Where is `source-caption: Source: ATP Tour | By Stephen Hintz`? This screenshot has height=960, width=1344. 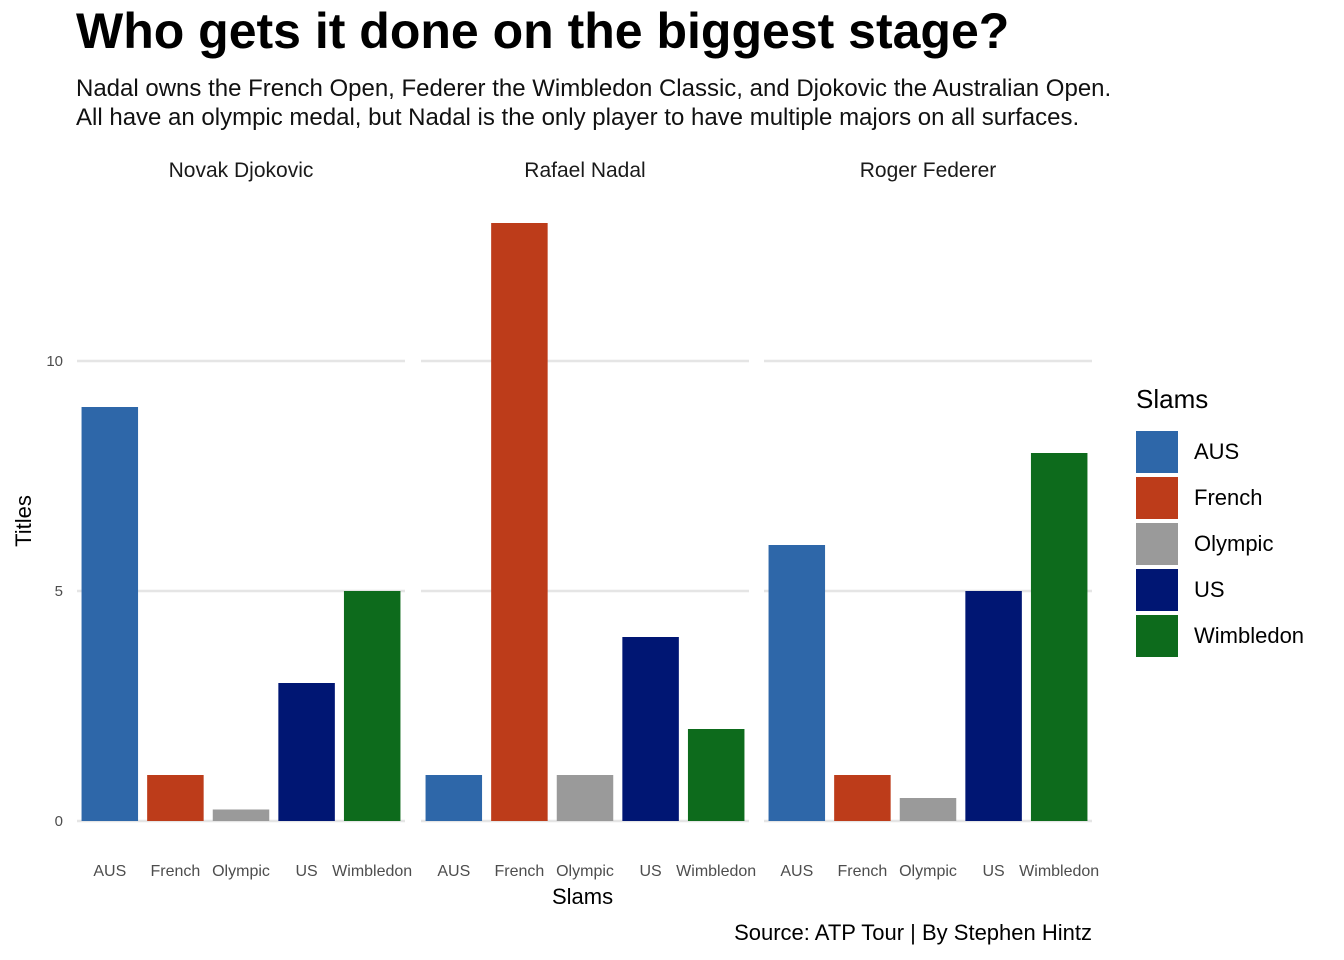 source-caption: Source: ATP Tour | By Stephen Hintz is located at coordinates (913, 932).